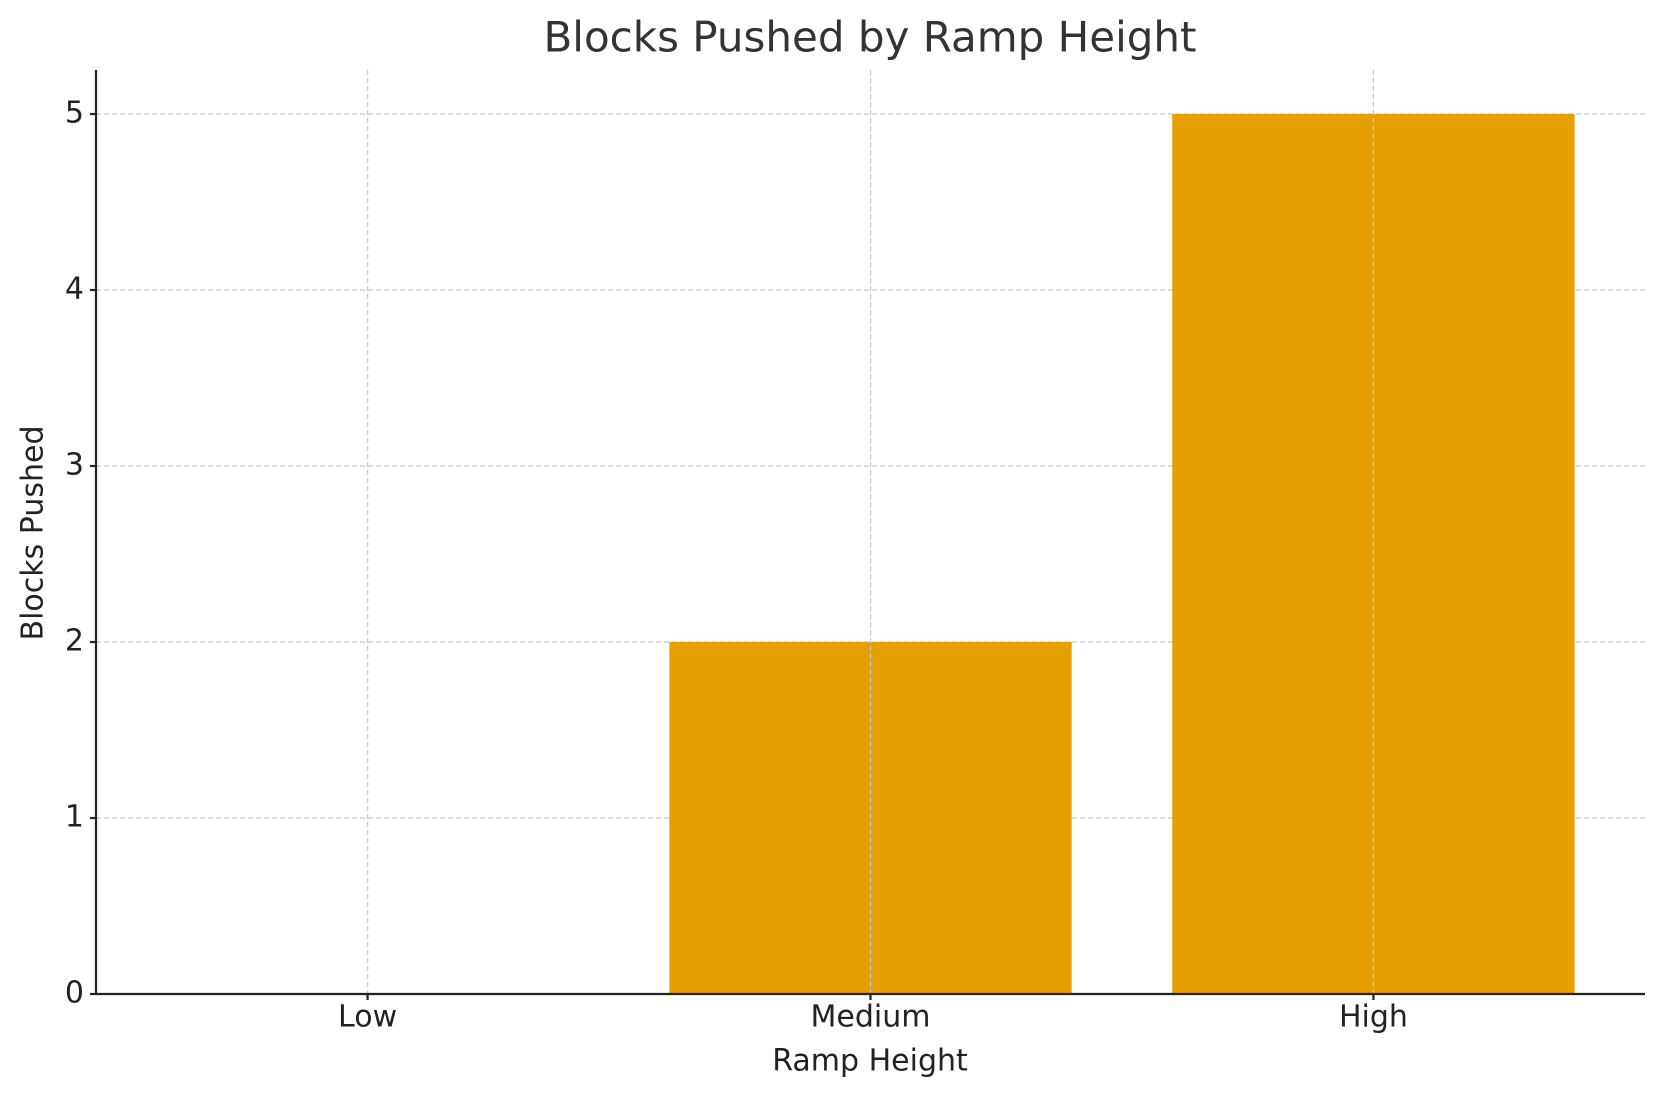  Describe the element at coordinates (74, 993) in the screenshot. I see `y-tick-label: 0` at that location.